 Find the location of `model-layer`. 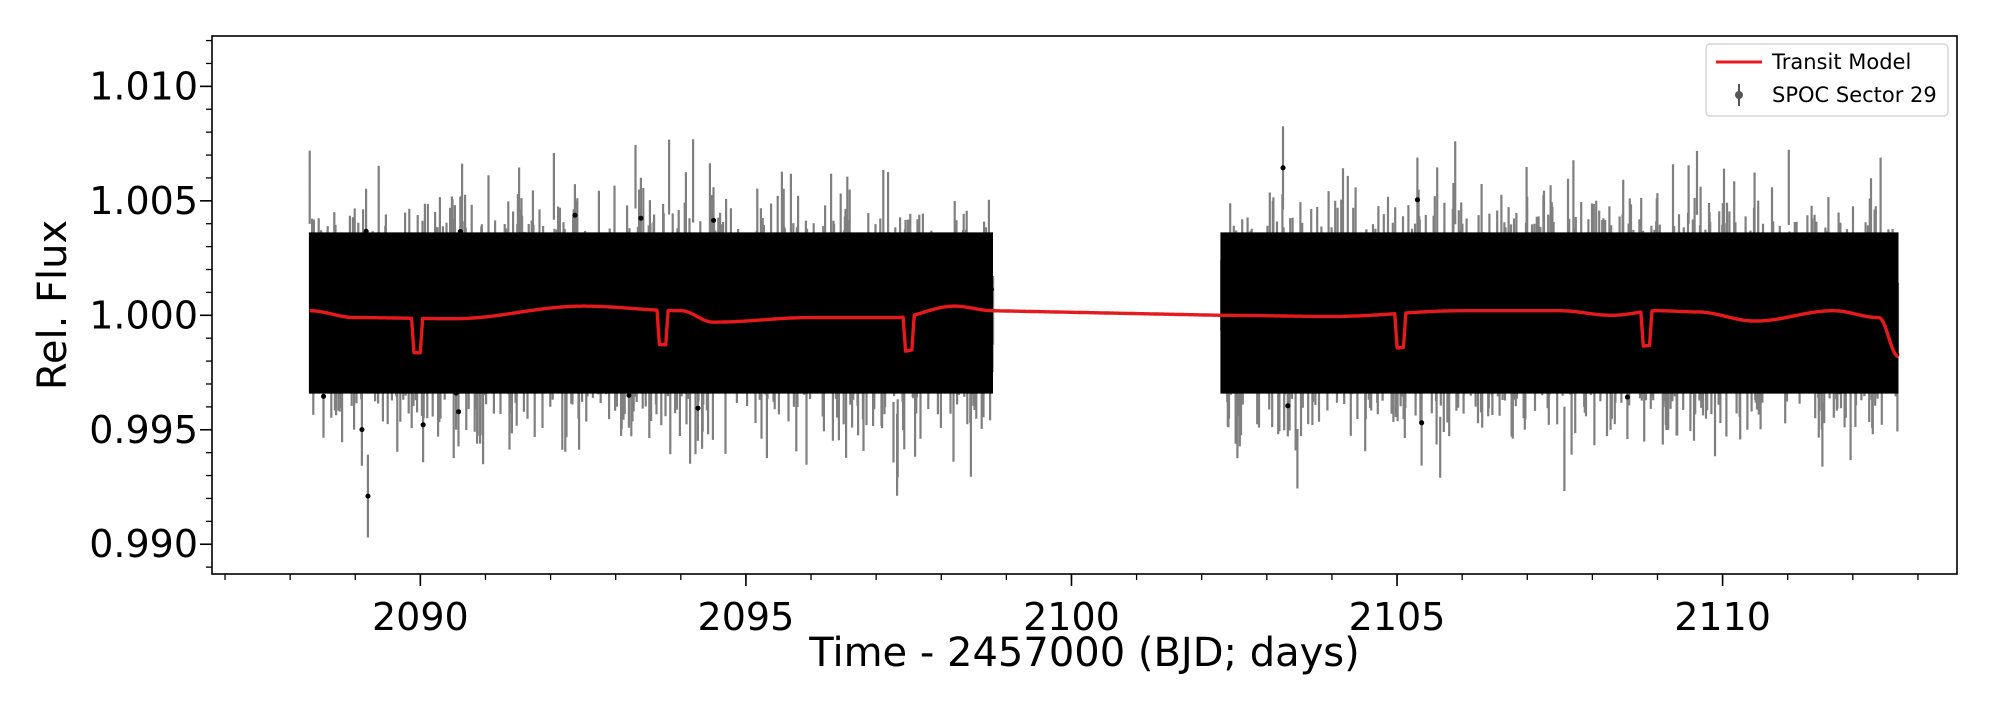

model-layer is located at coordinates (1104, 331).